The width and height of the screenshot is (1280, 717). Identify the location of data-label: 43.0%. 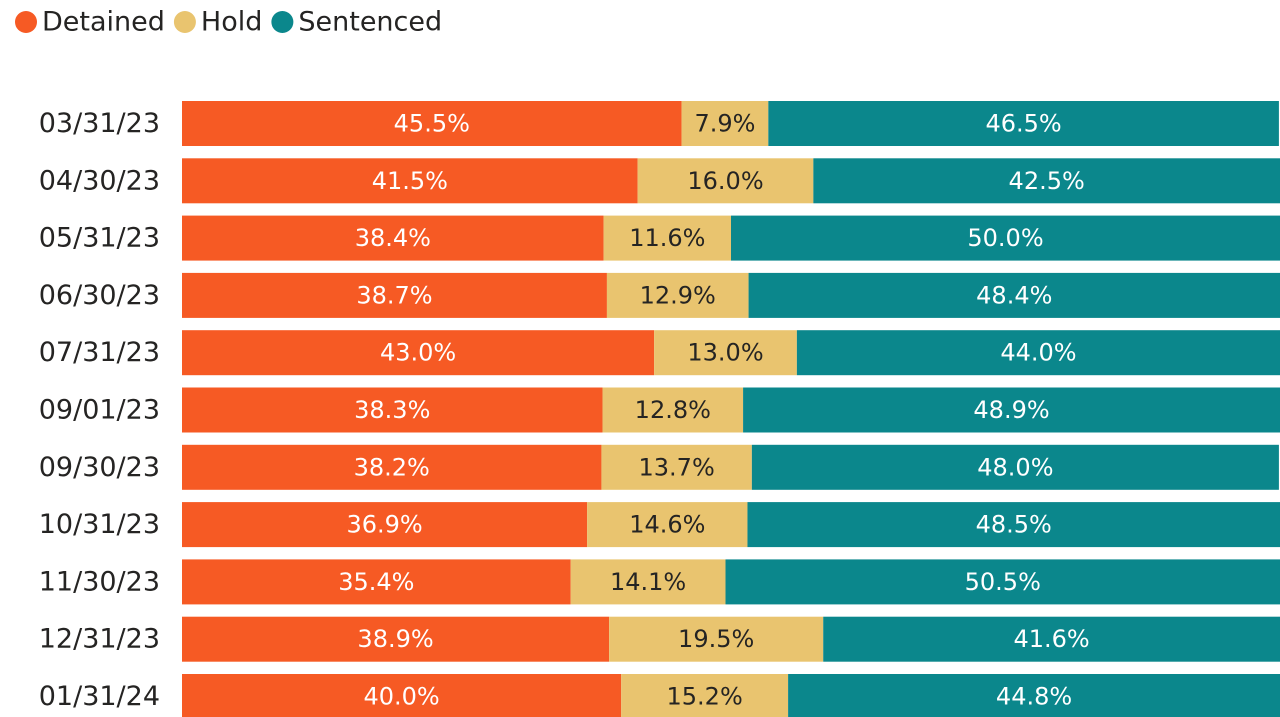
(418, 353).